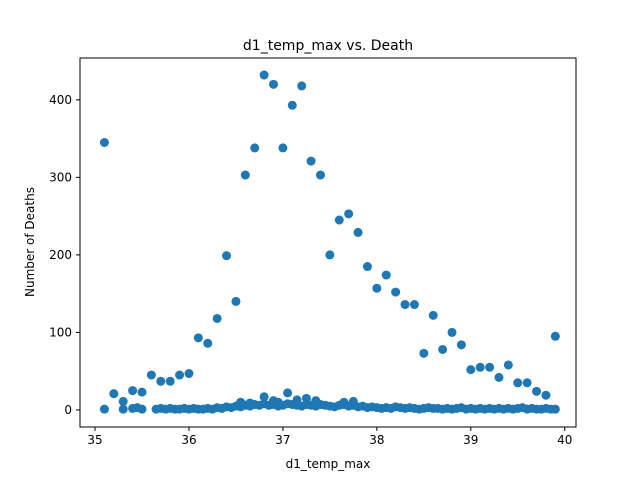  I want to click on x-tick-label: 40, so click(564, 440).